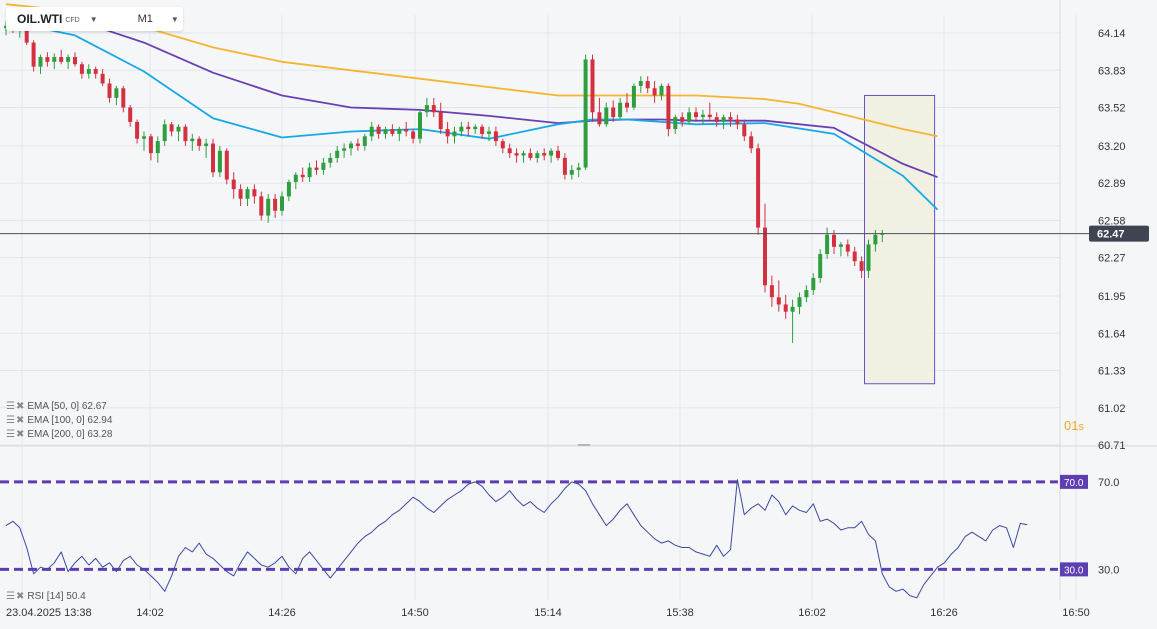 The height and width of the screenshot is (629, 1157). Describe the element at coordinates (584, 445) in the screenshot. I see `panel-resize-handle` at that location.